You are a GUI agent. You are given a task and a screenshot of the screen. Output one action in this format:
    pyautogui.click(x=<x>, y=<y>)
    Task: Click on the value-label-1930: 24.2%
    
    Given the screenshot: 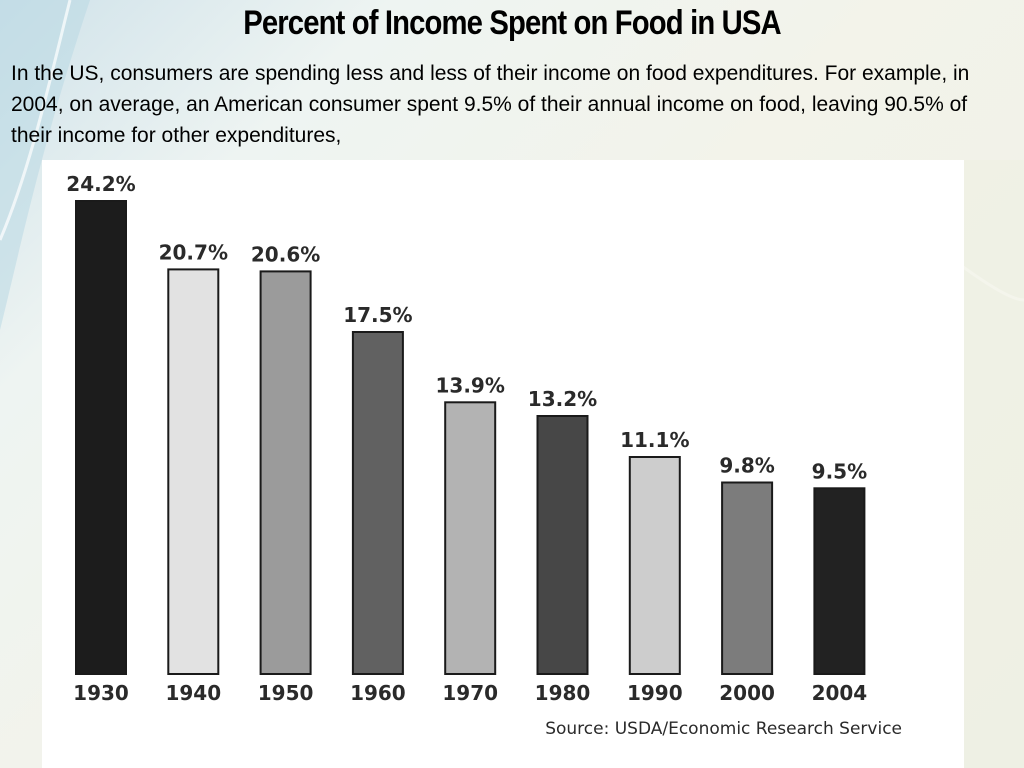 What is the action you would take?
    pyautogui.click(x=100, y=184)
    